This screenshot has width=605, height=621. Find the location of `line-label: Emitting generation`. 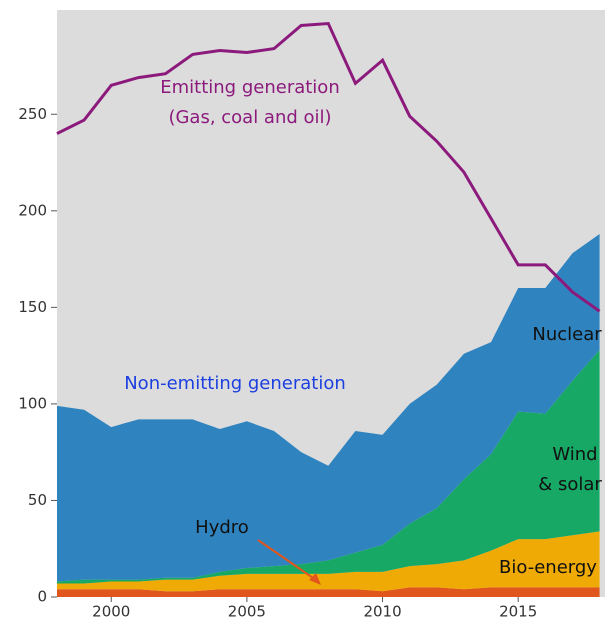

line-label: Emitting generation is located at coordinates (249, 87).